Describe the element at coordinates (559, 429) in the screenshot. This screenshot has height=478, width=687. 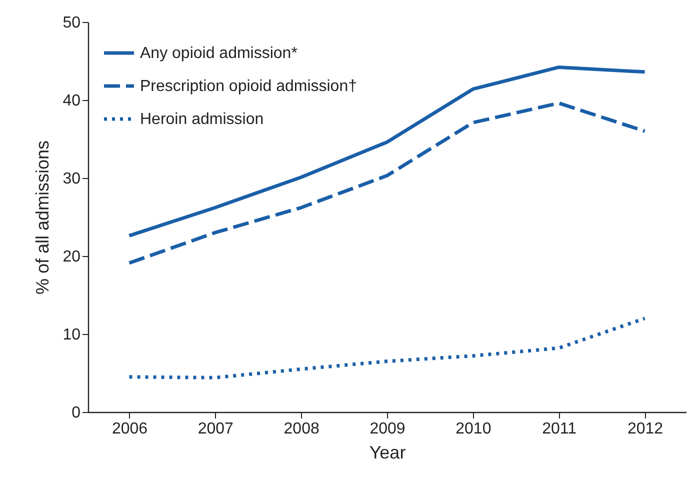
I see `x-tick-label: 2011` at that location.